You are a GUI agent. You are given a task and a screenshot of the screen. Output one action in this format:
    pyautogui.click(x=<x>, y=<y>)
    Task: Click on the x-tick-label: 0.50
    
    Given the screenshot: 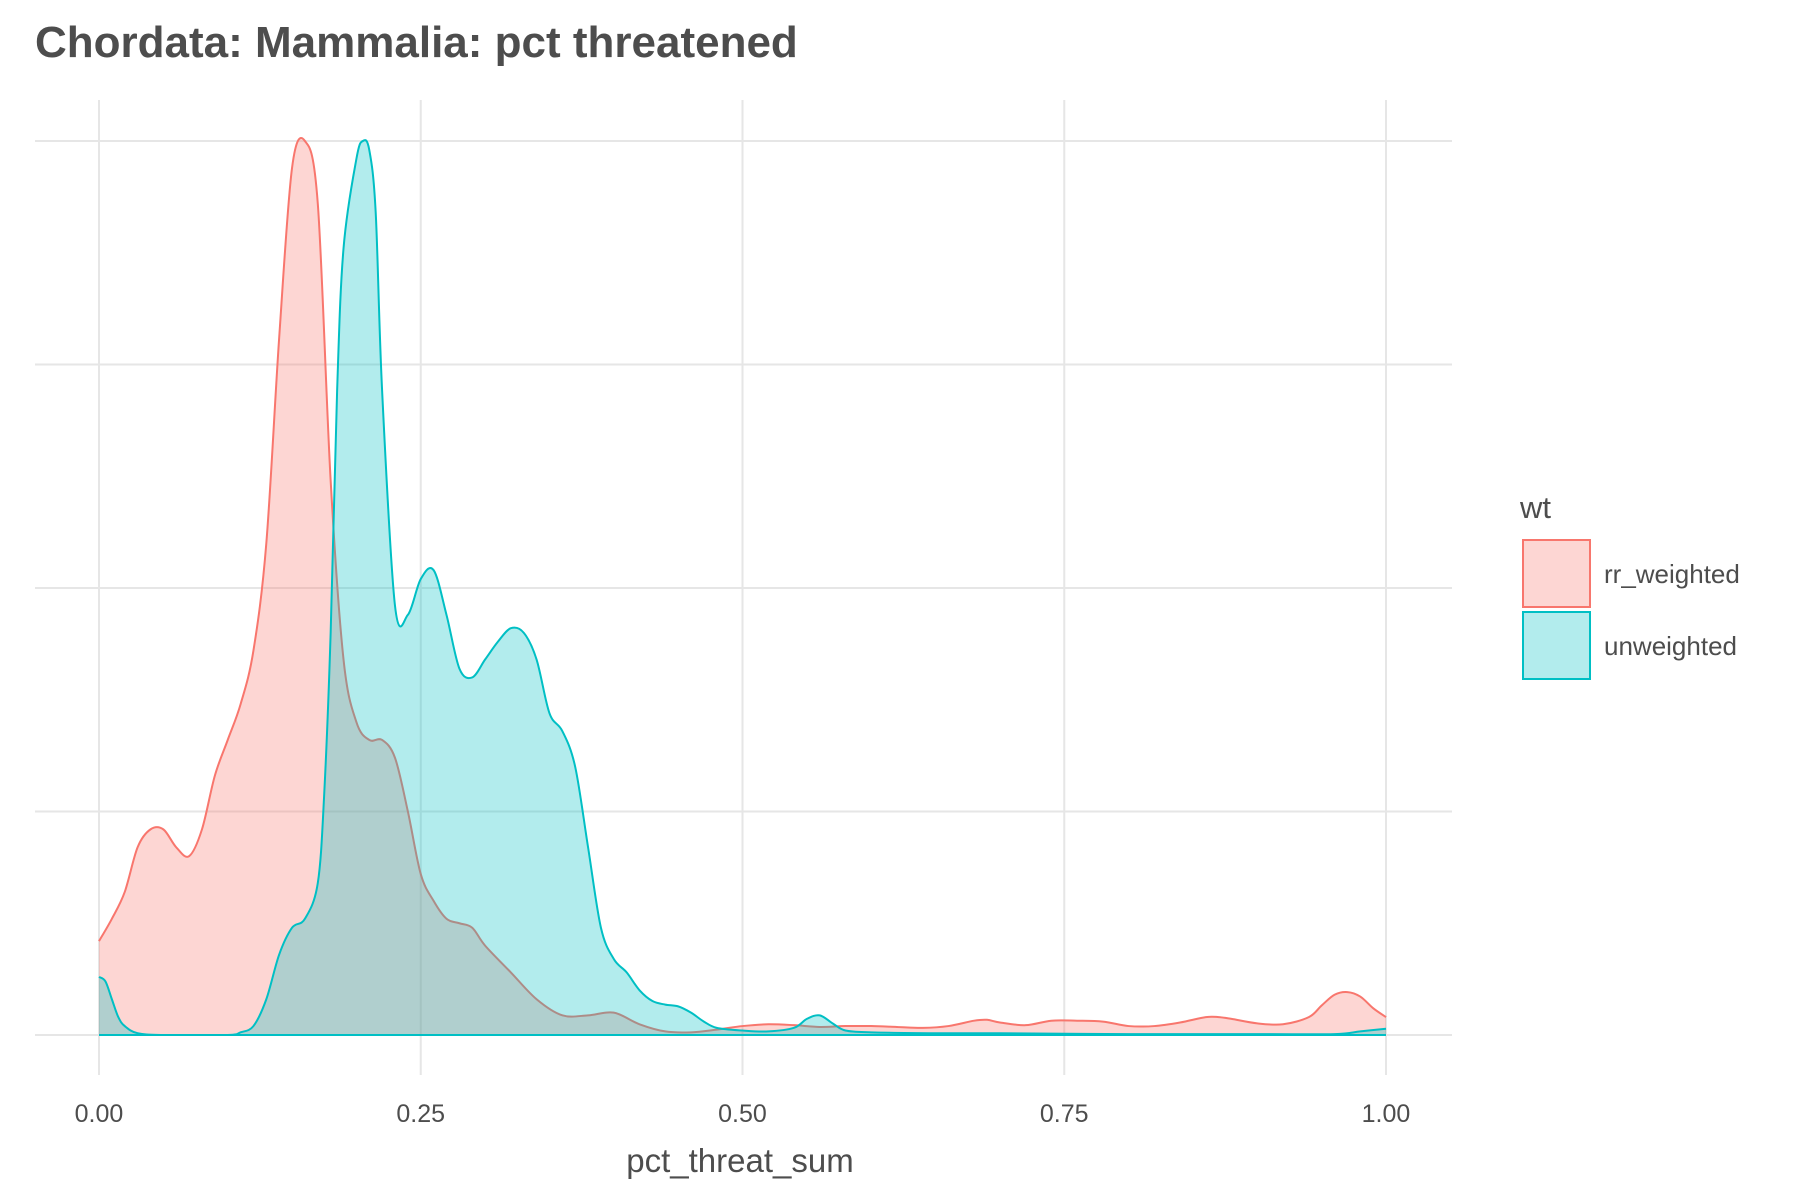 What is the action you would take?
    pyautogui.click(x=742, y=1114)
    